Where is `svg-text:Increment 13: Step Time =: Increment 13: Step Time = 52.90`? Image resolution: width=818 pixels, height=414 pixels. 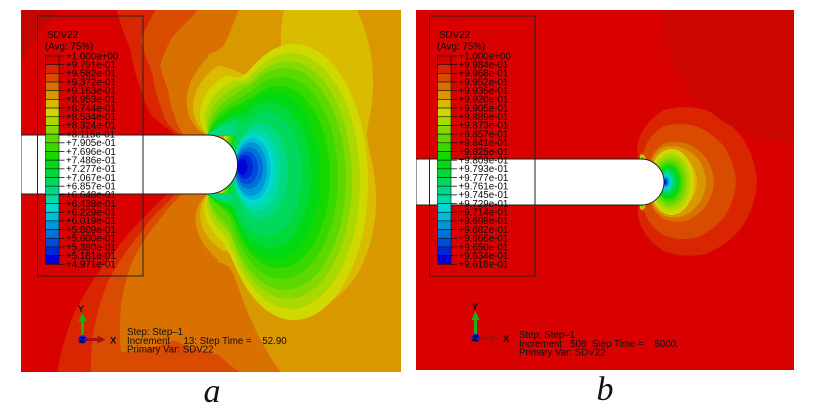 svg-text:Increment 13: Step Time =: Increment 13: Step Time = 52.90 is located at coordinates (207, 341).